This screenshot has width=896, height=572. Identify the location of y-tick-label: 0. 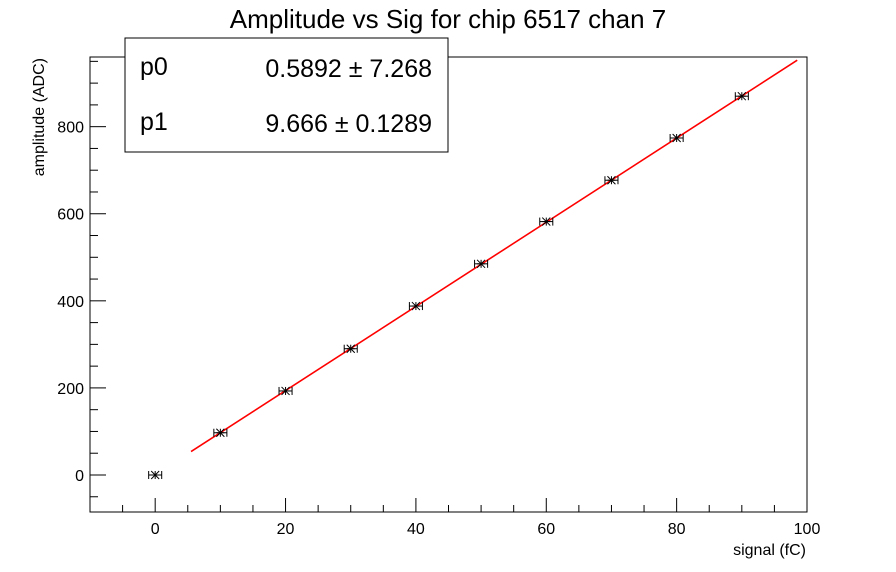
(79, 476).